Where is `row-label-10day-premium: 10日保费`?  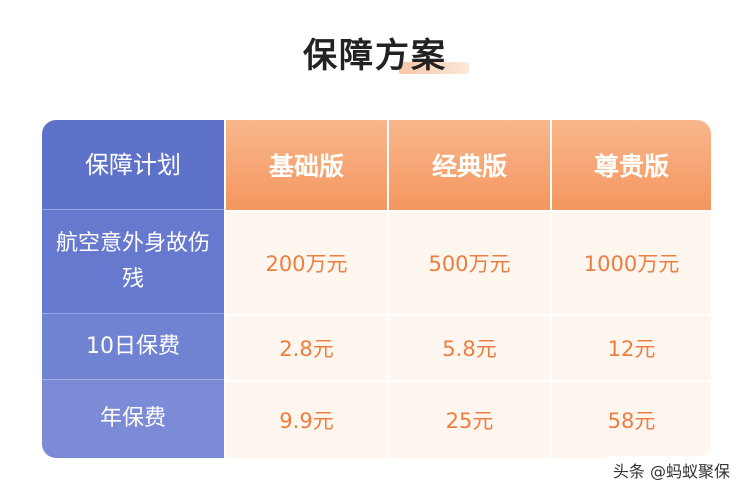 row-label-10day-premium: 10日保费 is located at coordinates (133, 347).